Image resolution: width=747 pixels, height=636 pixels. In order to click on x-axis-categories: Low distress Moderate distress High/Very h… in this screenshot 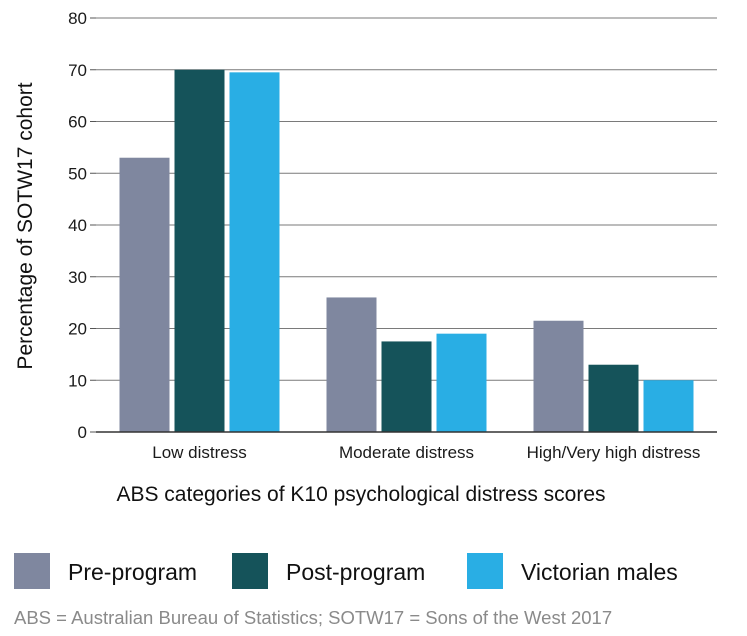, I will do `click(426, 452)`.